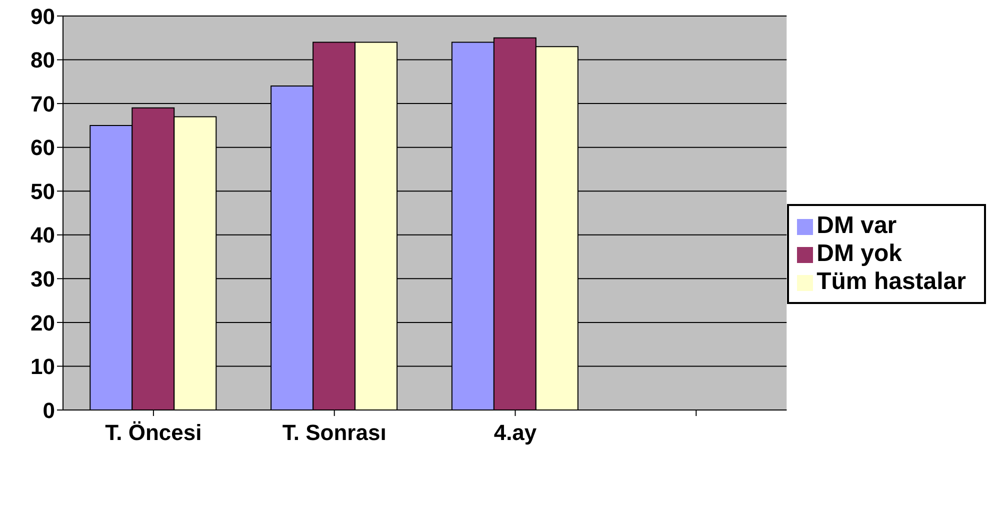 This screenshot has height=508, width=994. I want to click on y-tick-label: 50, so click(42, 191).